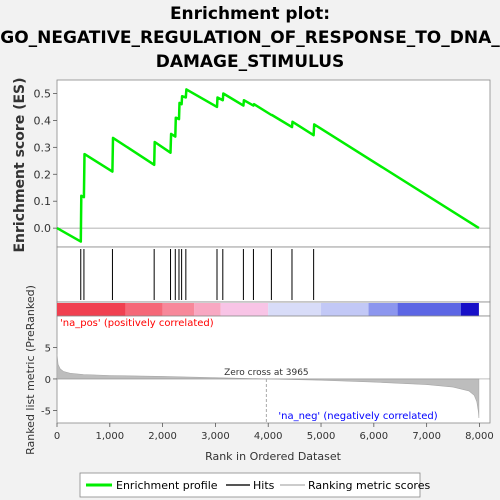  What do you see at coordinates (268, 436) in the screenshot?
I see `x-tick-label: 4,000` at bounding box center [268, 436].